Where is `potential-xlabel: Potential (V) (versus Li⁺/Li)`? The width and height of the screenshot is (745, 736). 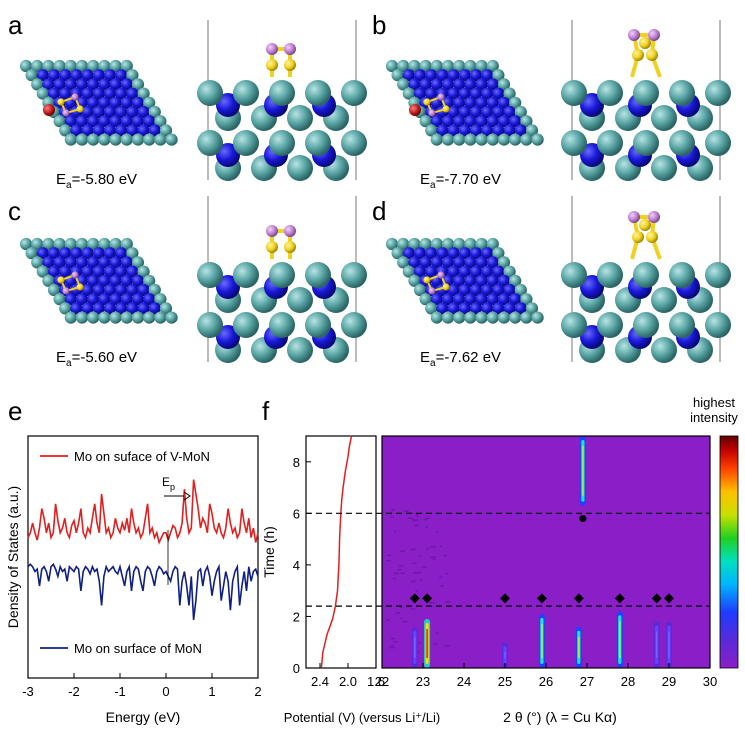
potential-xlabel: Potential (V) (versus Li⁺/Li) is located at coordinates (362, 717).